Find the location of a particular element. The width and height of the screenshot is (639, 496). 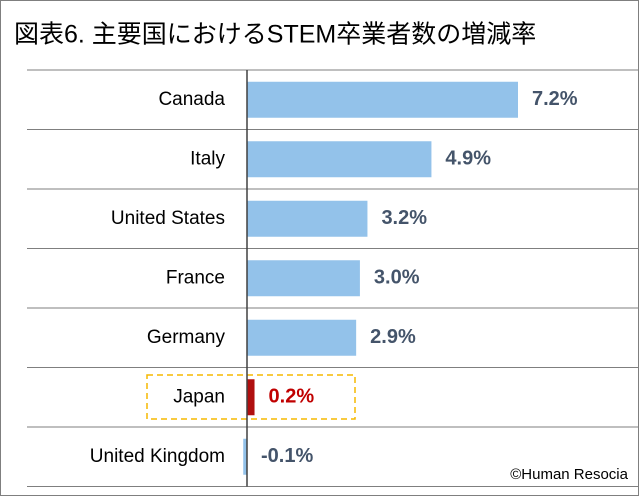

highlight-box is located at coordinates (251, 397).